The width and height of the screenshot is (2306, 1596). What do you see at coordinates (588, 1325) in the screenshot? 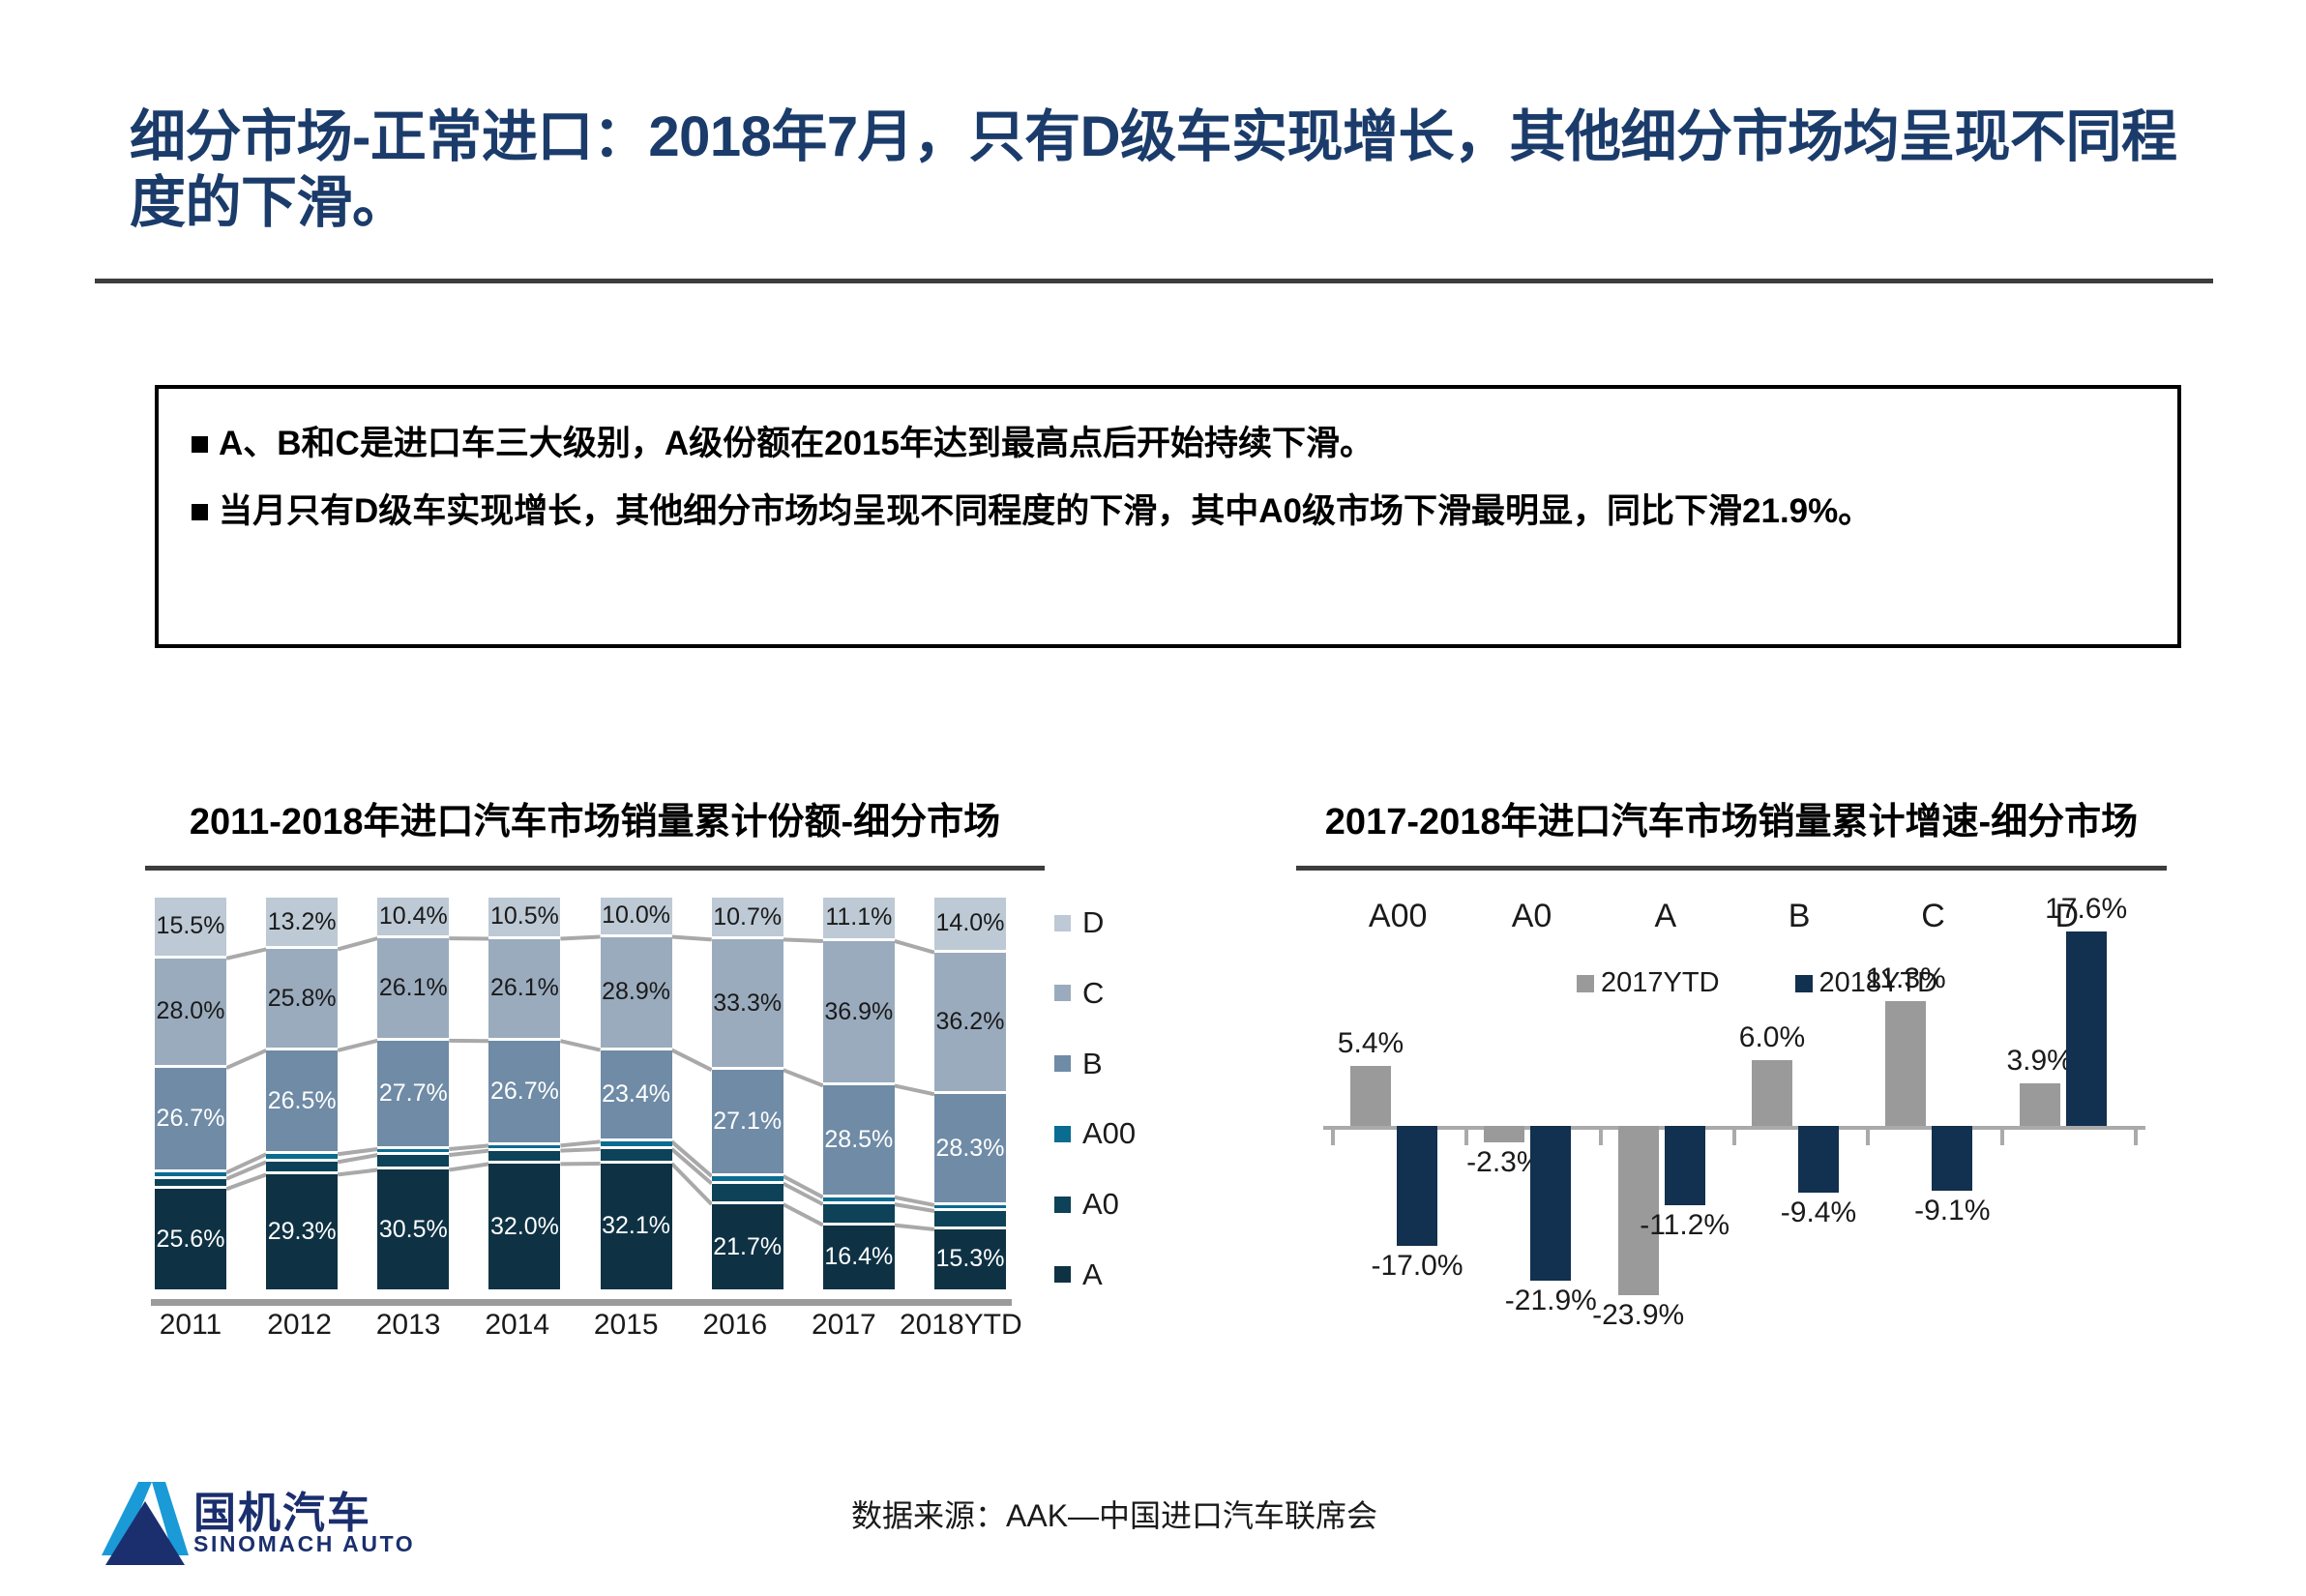
I see `x-axis-labels: 2011 2012 2013 2014 2015 2016 2017 2018YTD` at bounding box center [588, 1325].